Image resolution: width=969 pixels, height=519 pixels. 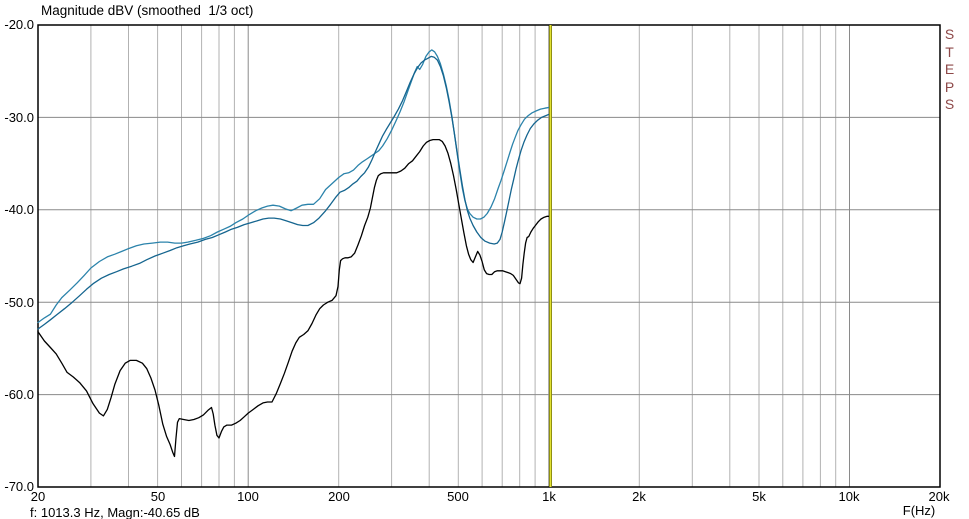 What do you see at coordinates (949, 69) in the screenshot?
I see `steps-side-label: STEPS` at bounding box center [949, 69].